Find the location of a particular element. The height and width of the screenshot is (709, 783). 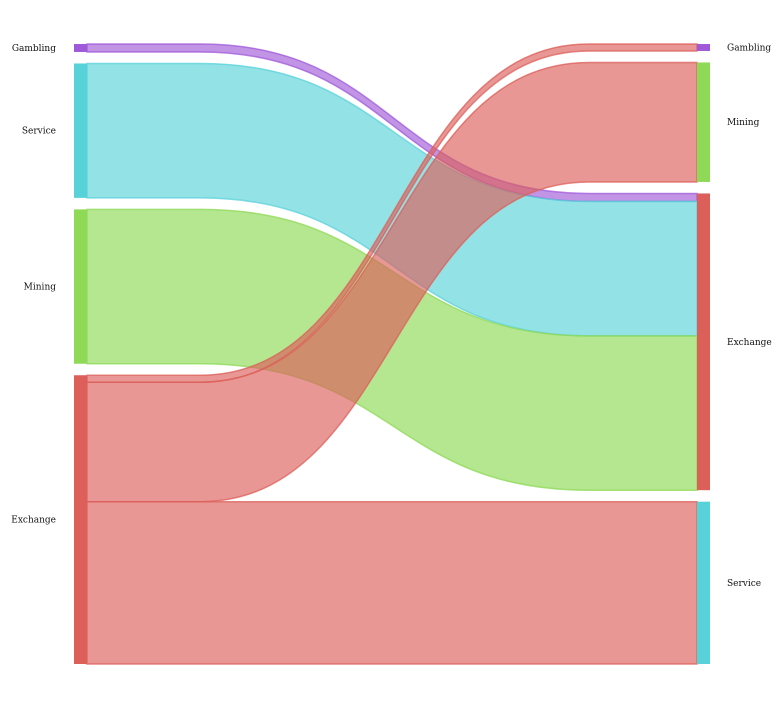

node-label-left-service: Service is located at coordinates (39, 132).